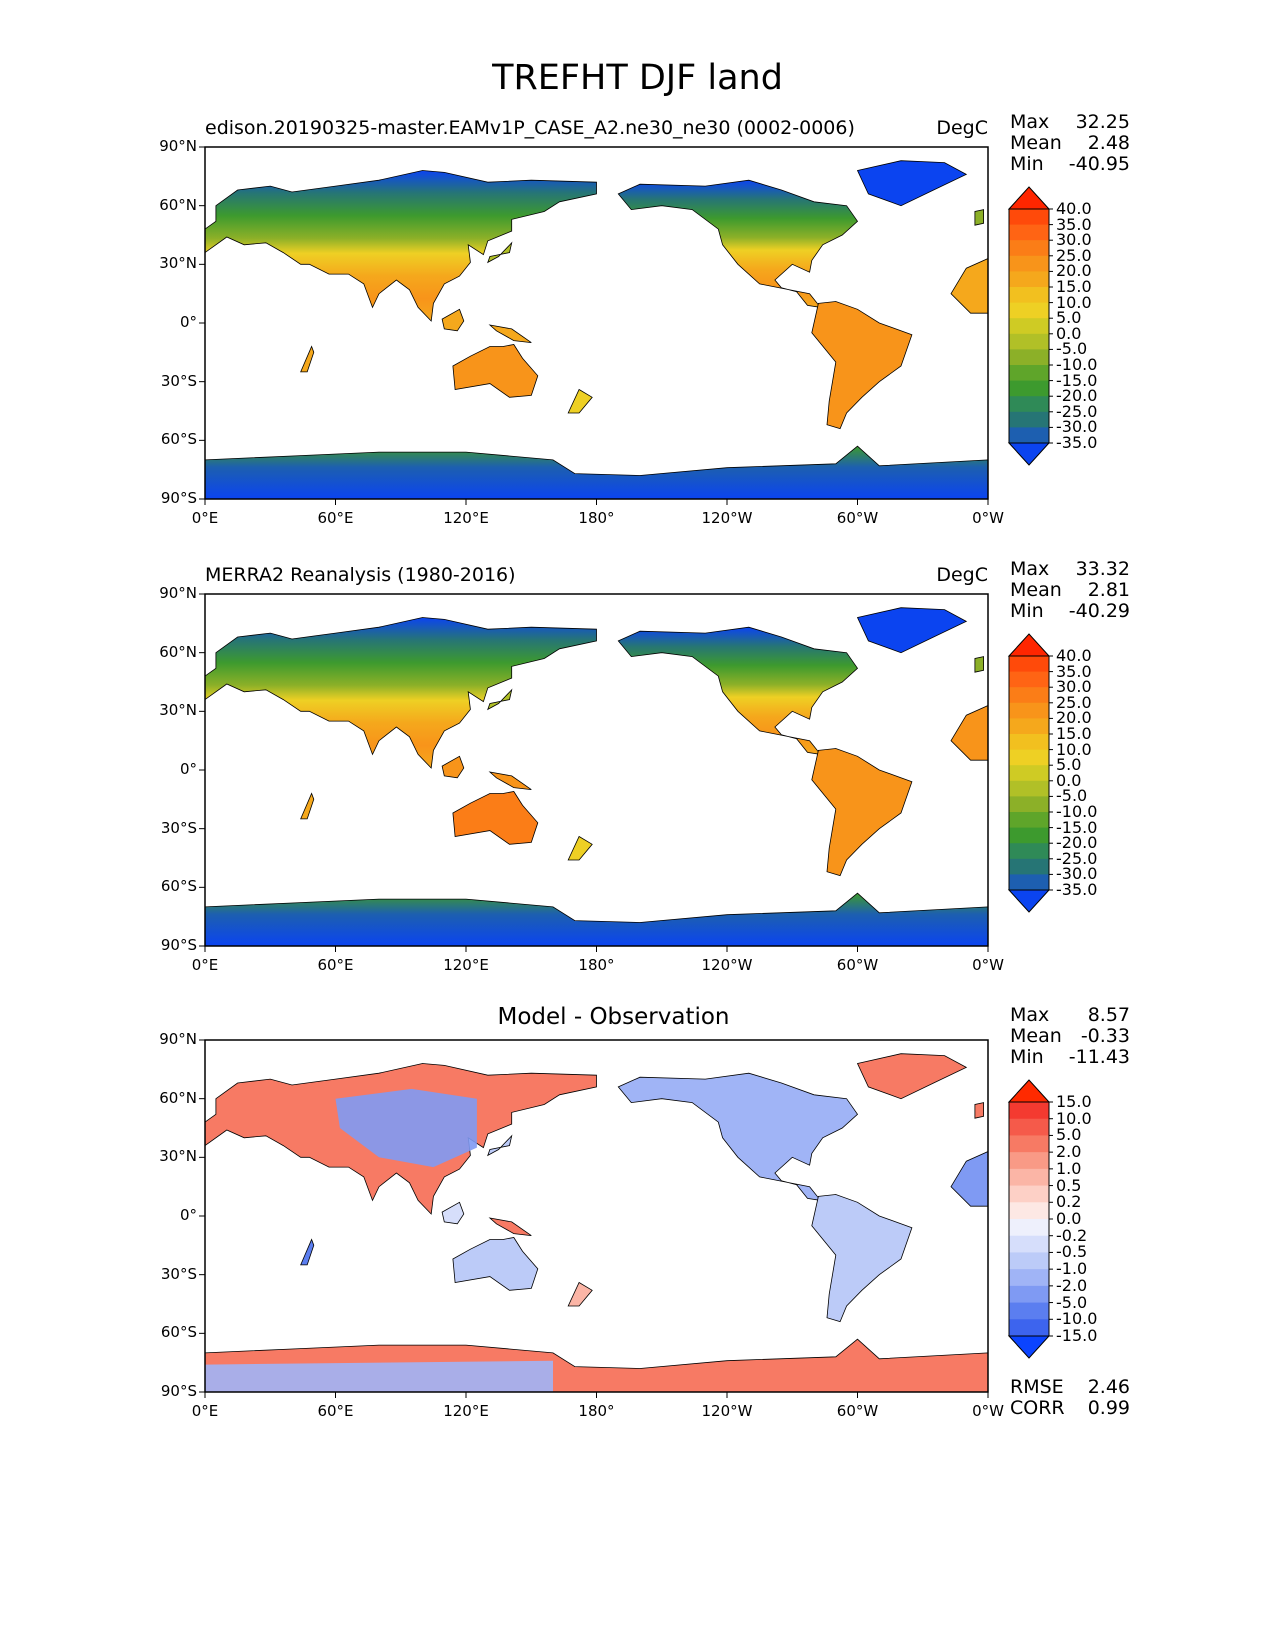  Describe the element at coordinates (1108, 143) in the screenshot. I see `stat-value-mean: 2.48` at that location.